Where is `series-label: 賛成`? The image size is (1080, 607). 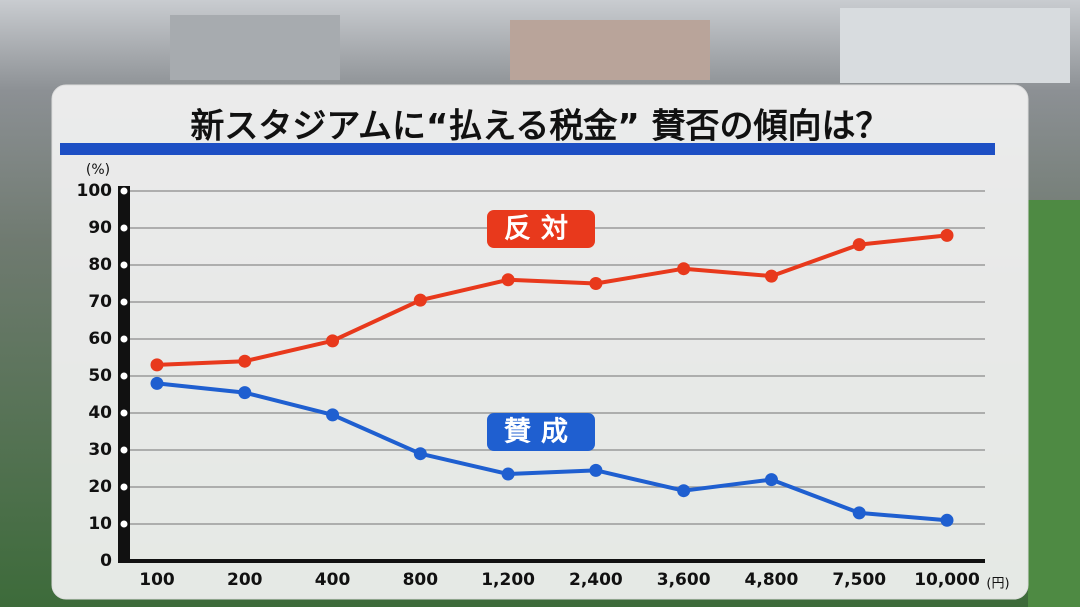 series-label: 賛成 is located at coordinates (541, 432).